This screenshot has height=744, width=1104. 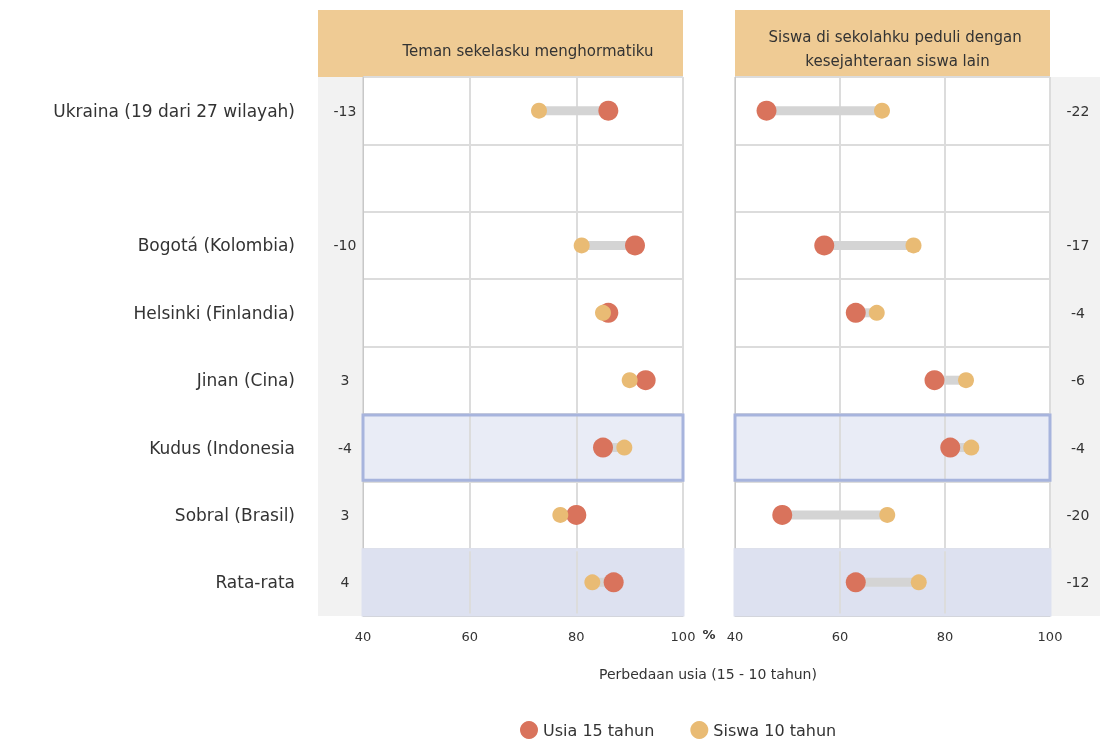 I want to click on text: 4, so click(x=345, y=582).